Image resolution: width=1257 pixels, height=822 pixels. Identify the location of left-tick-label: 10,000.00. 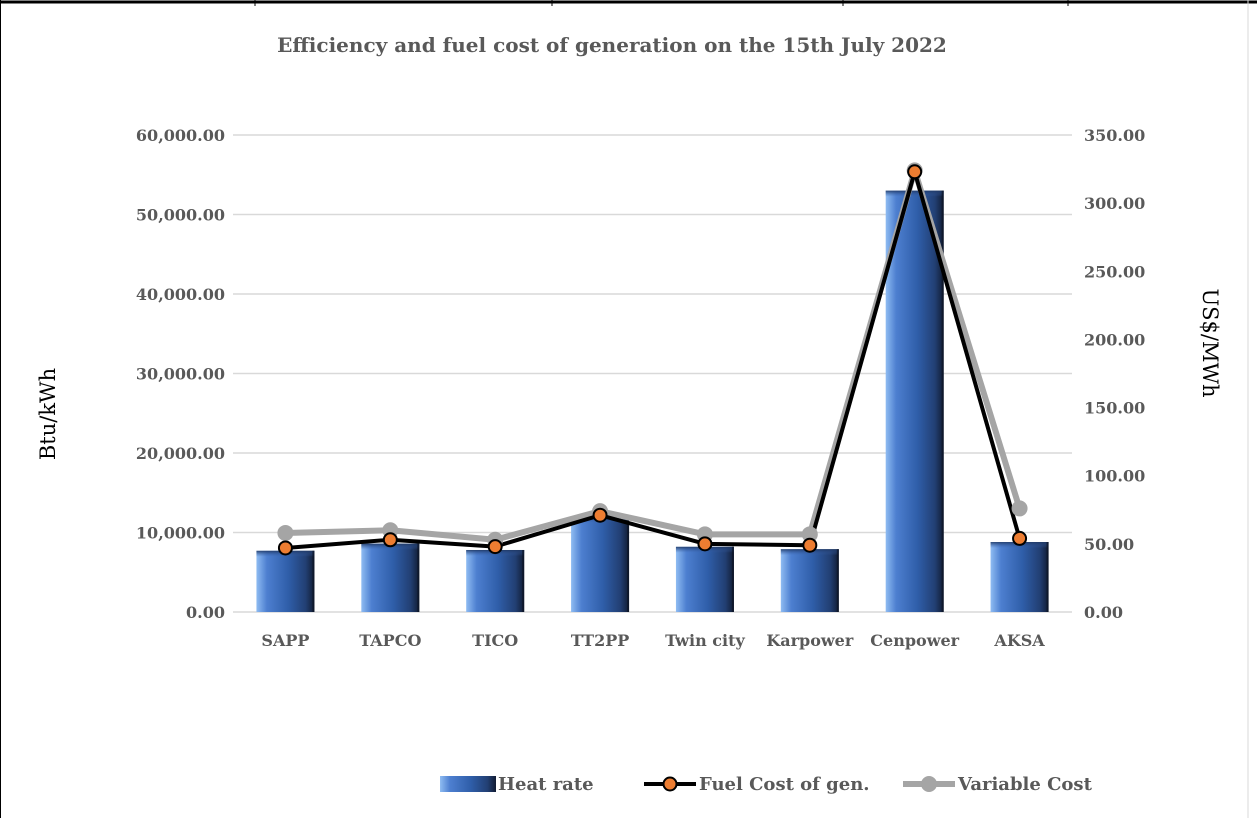
(180, 533).